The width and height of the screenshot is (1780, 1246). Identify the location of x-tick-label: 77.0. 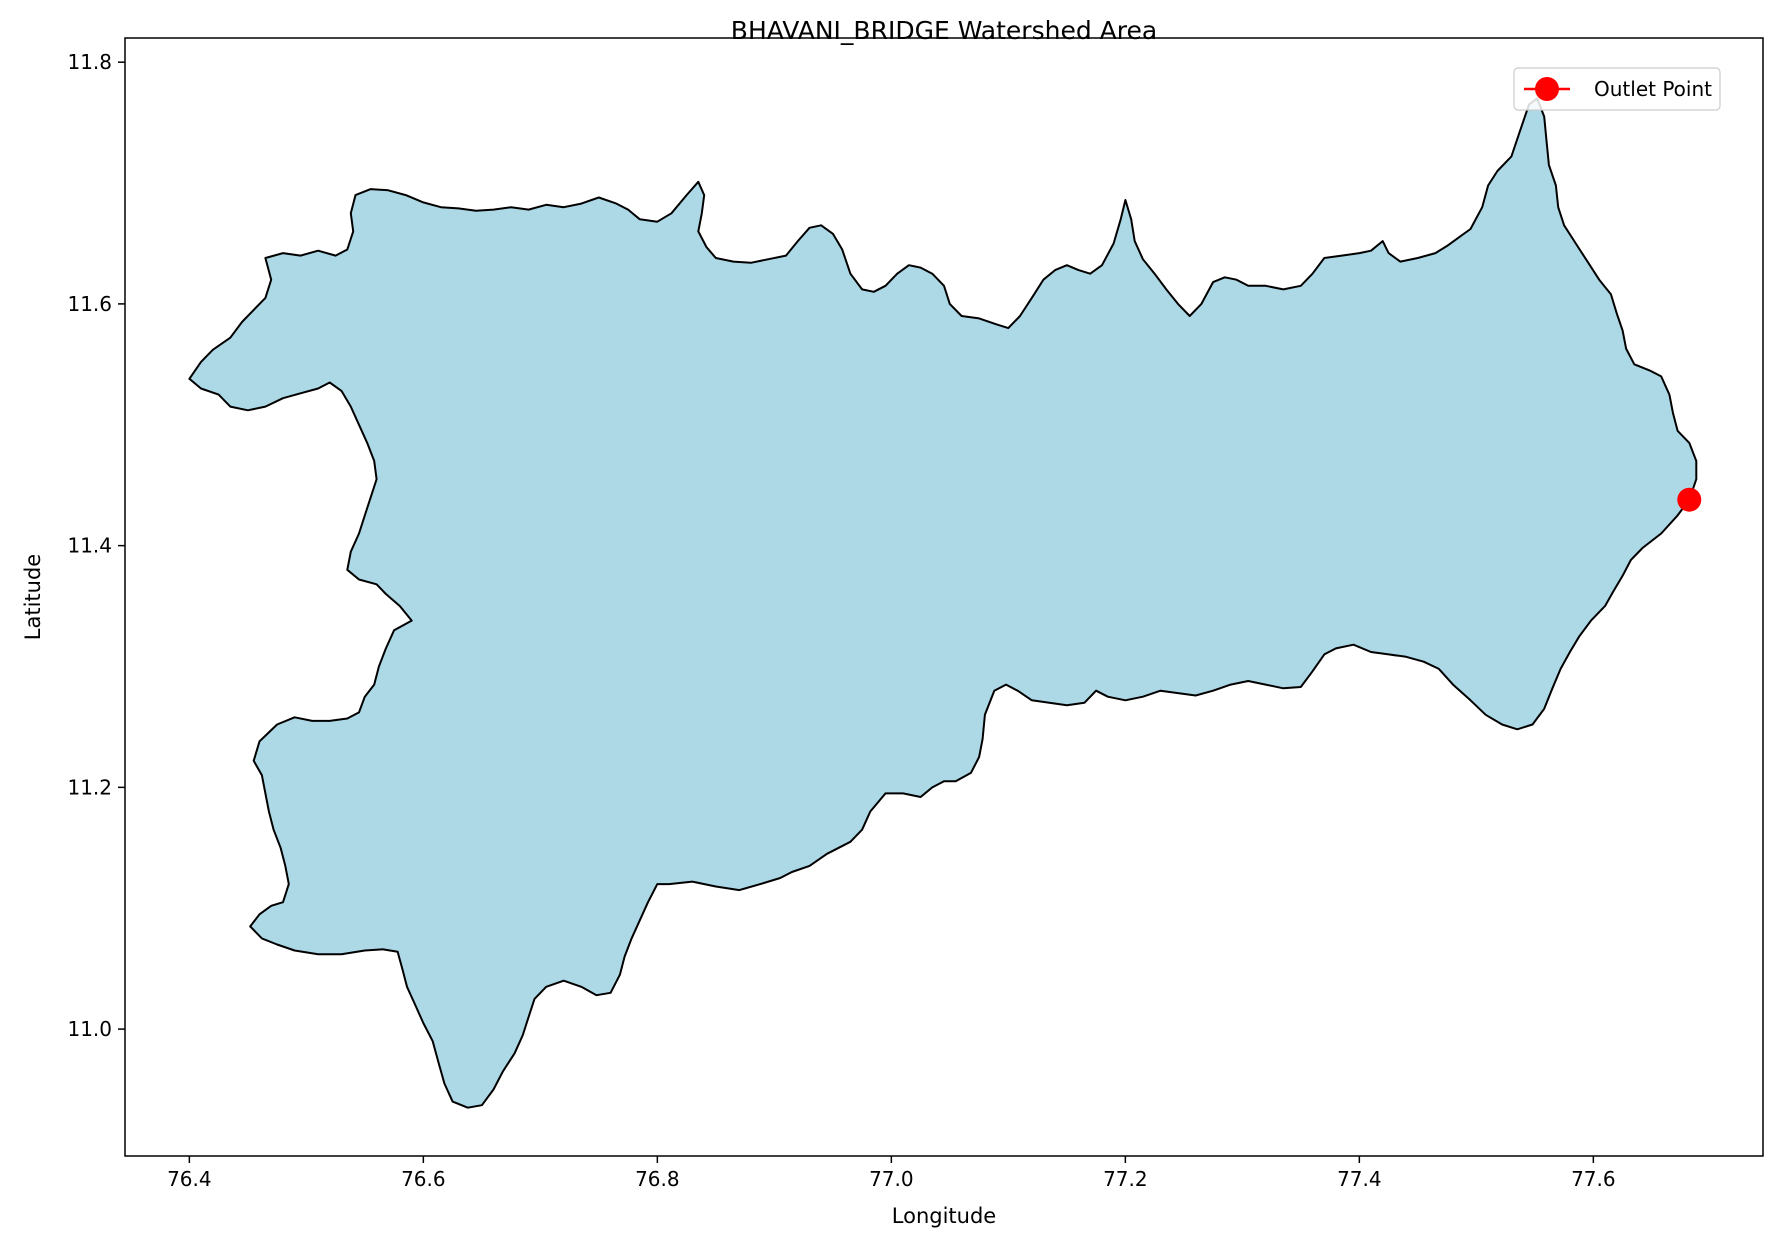
(891, 1179).